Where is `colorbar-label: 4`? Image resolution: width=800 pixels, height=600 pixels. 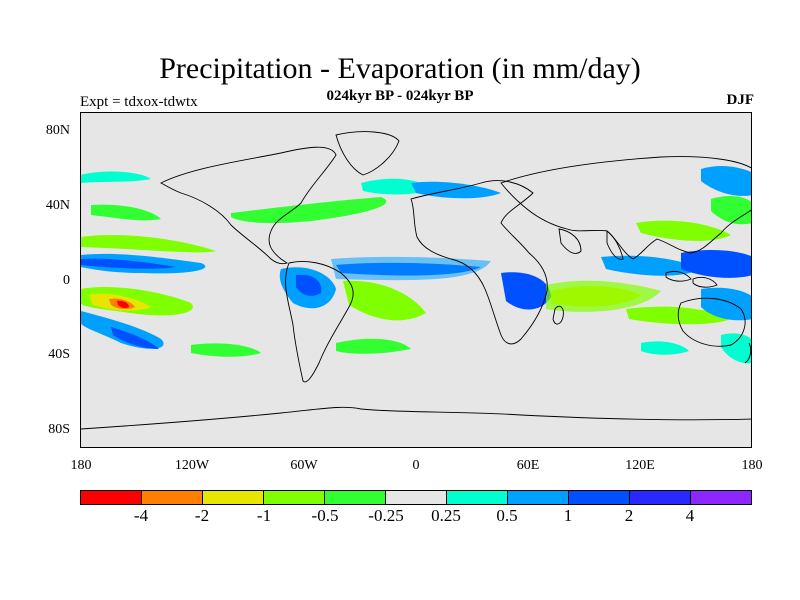
colorbar-label: 4 is located at coordinates (690, 515).